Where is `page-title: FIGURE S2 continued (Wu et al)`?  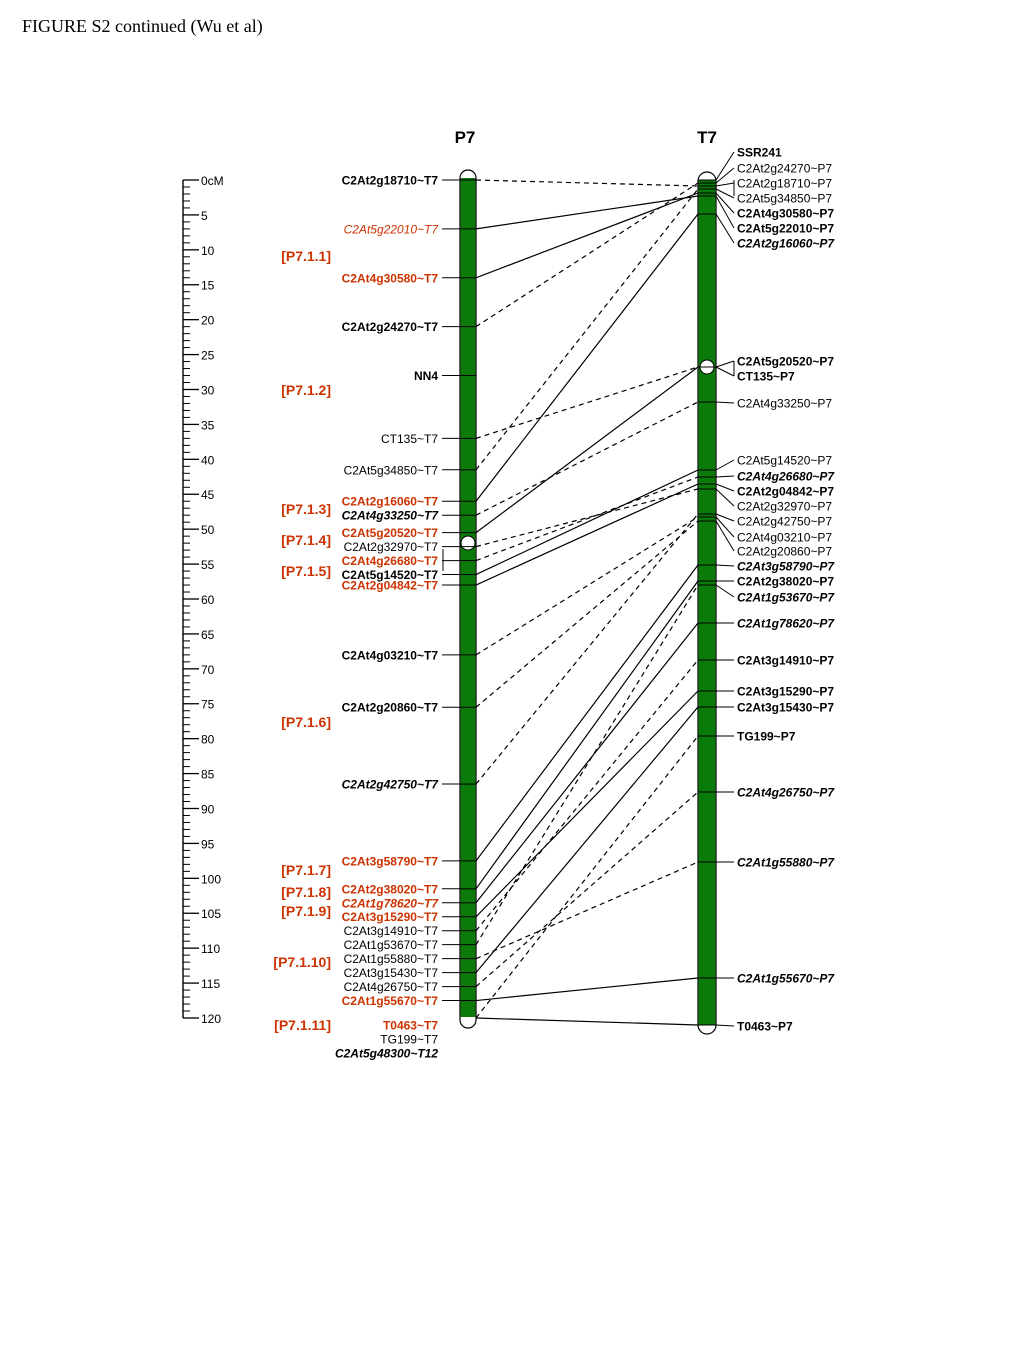 page-title: FIGURE S2 continued (Wu et al) is located at coordinates (142, 26).